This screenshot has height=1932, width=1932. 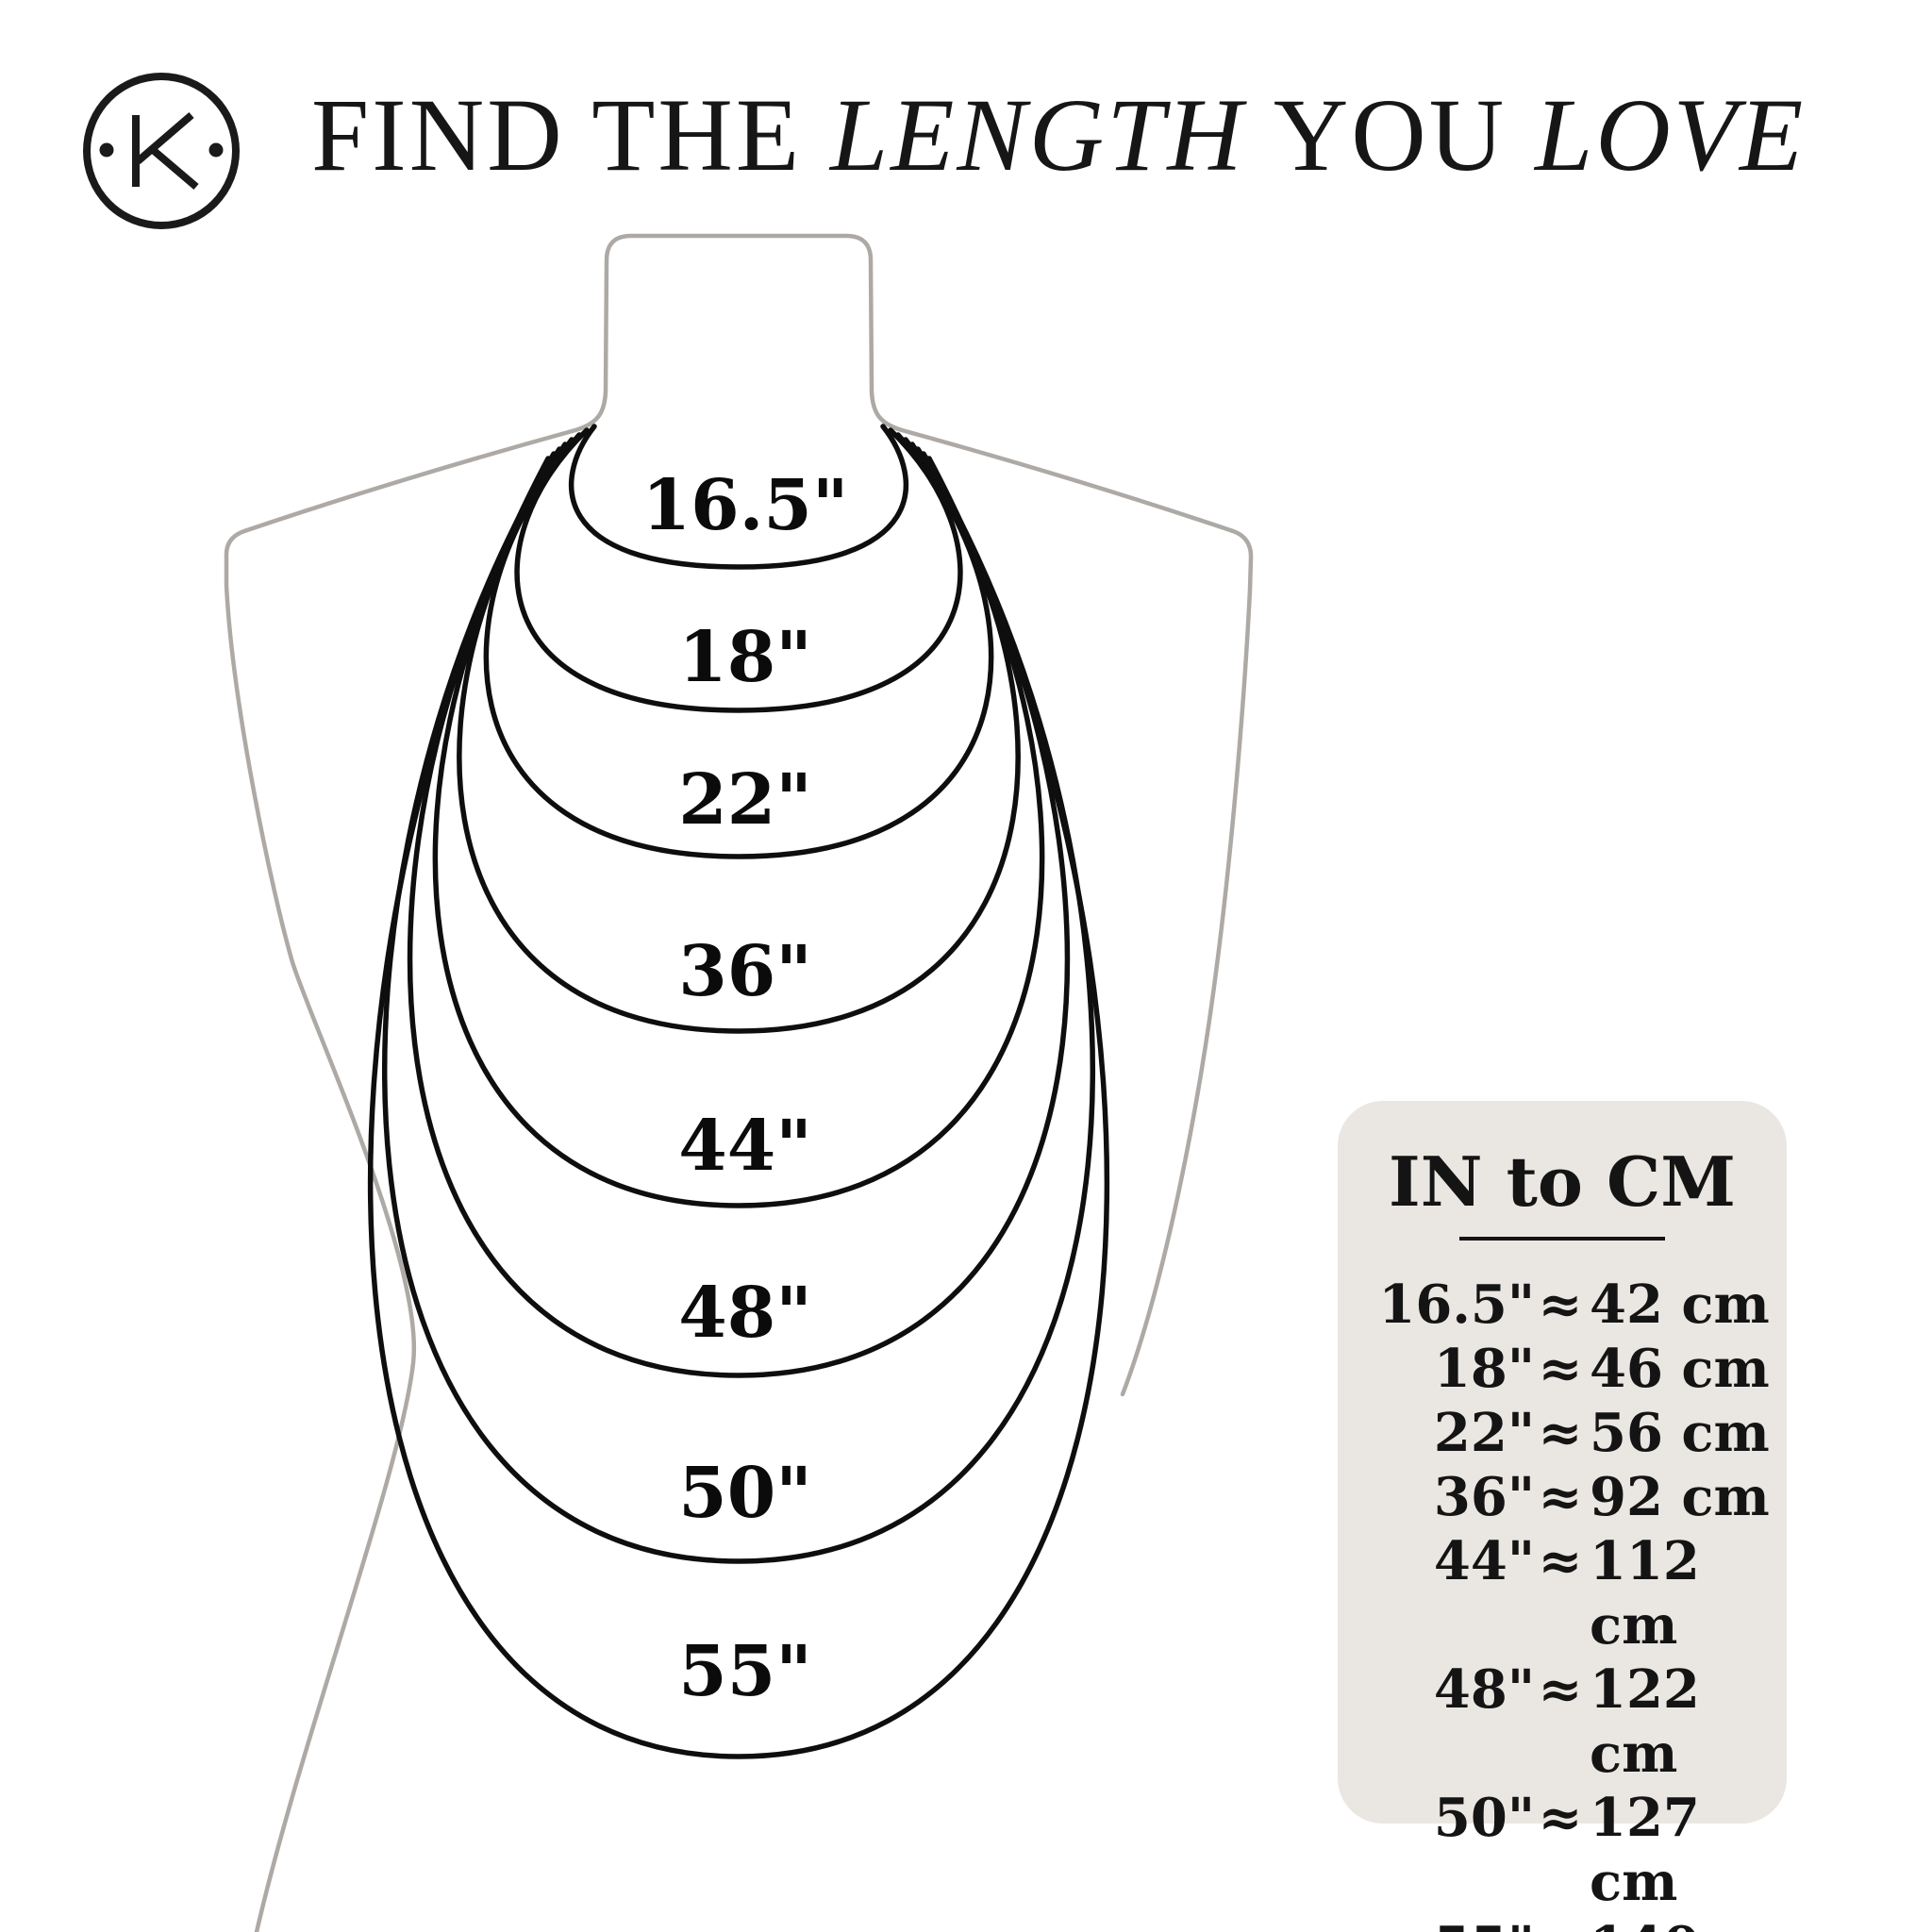 I want to click on inches-value: 55", so click(x=1442, y=1923).